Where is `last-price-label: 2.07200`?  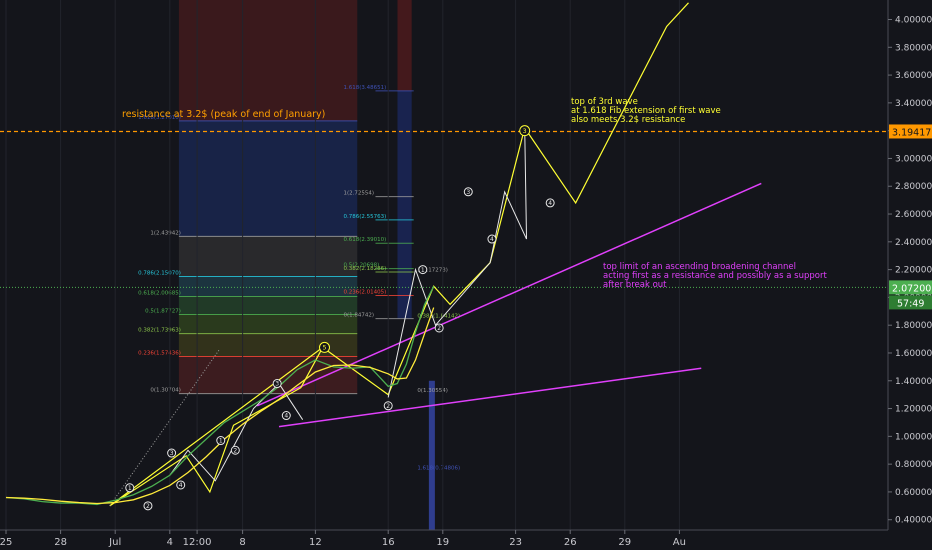 last-price-label: 2.07200 is located at coordinates (911, 288).